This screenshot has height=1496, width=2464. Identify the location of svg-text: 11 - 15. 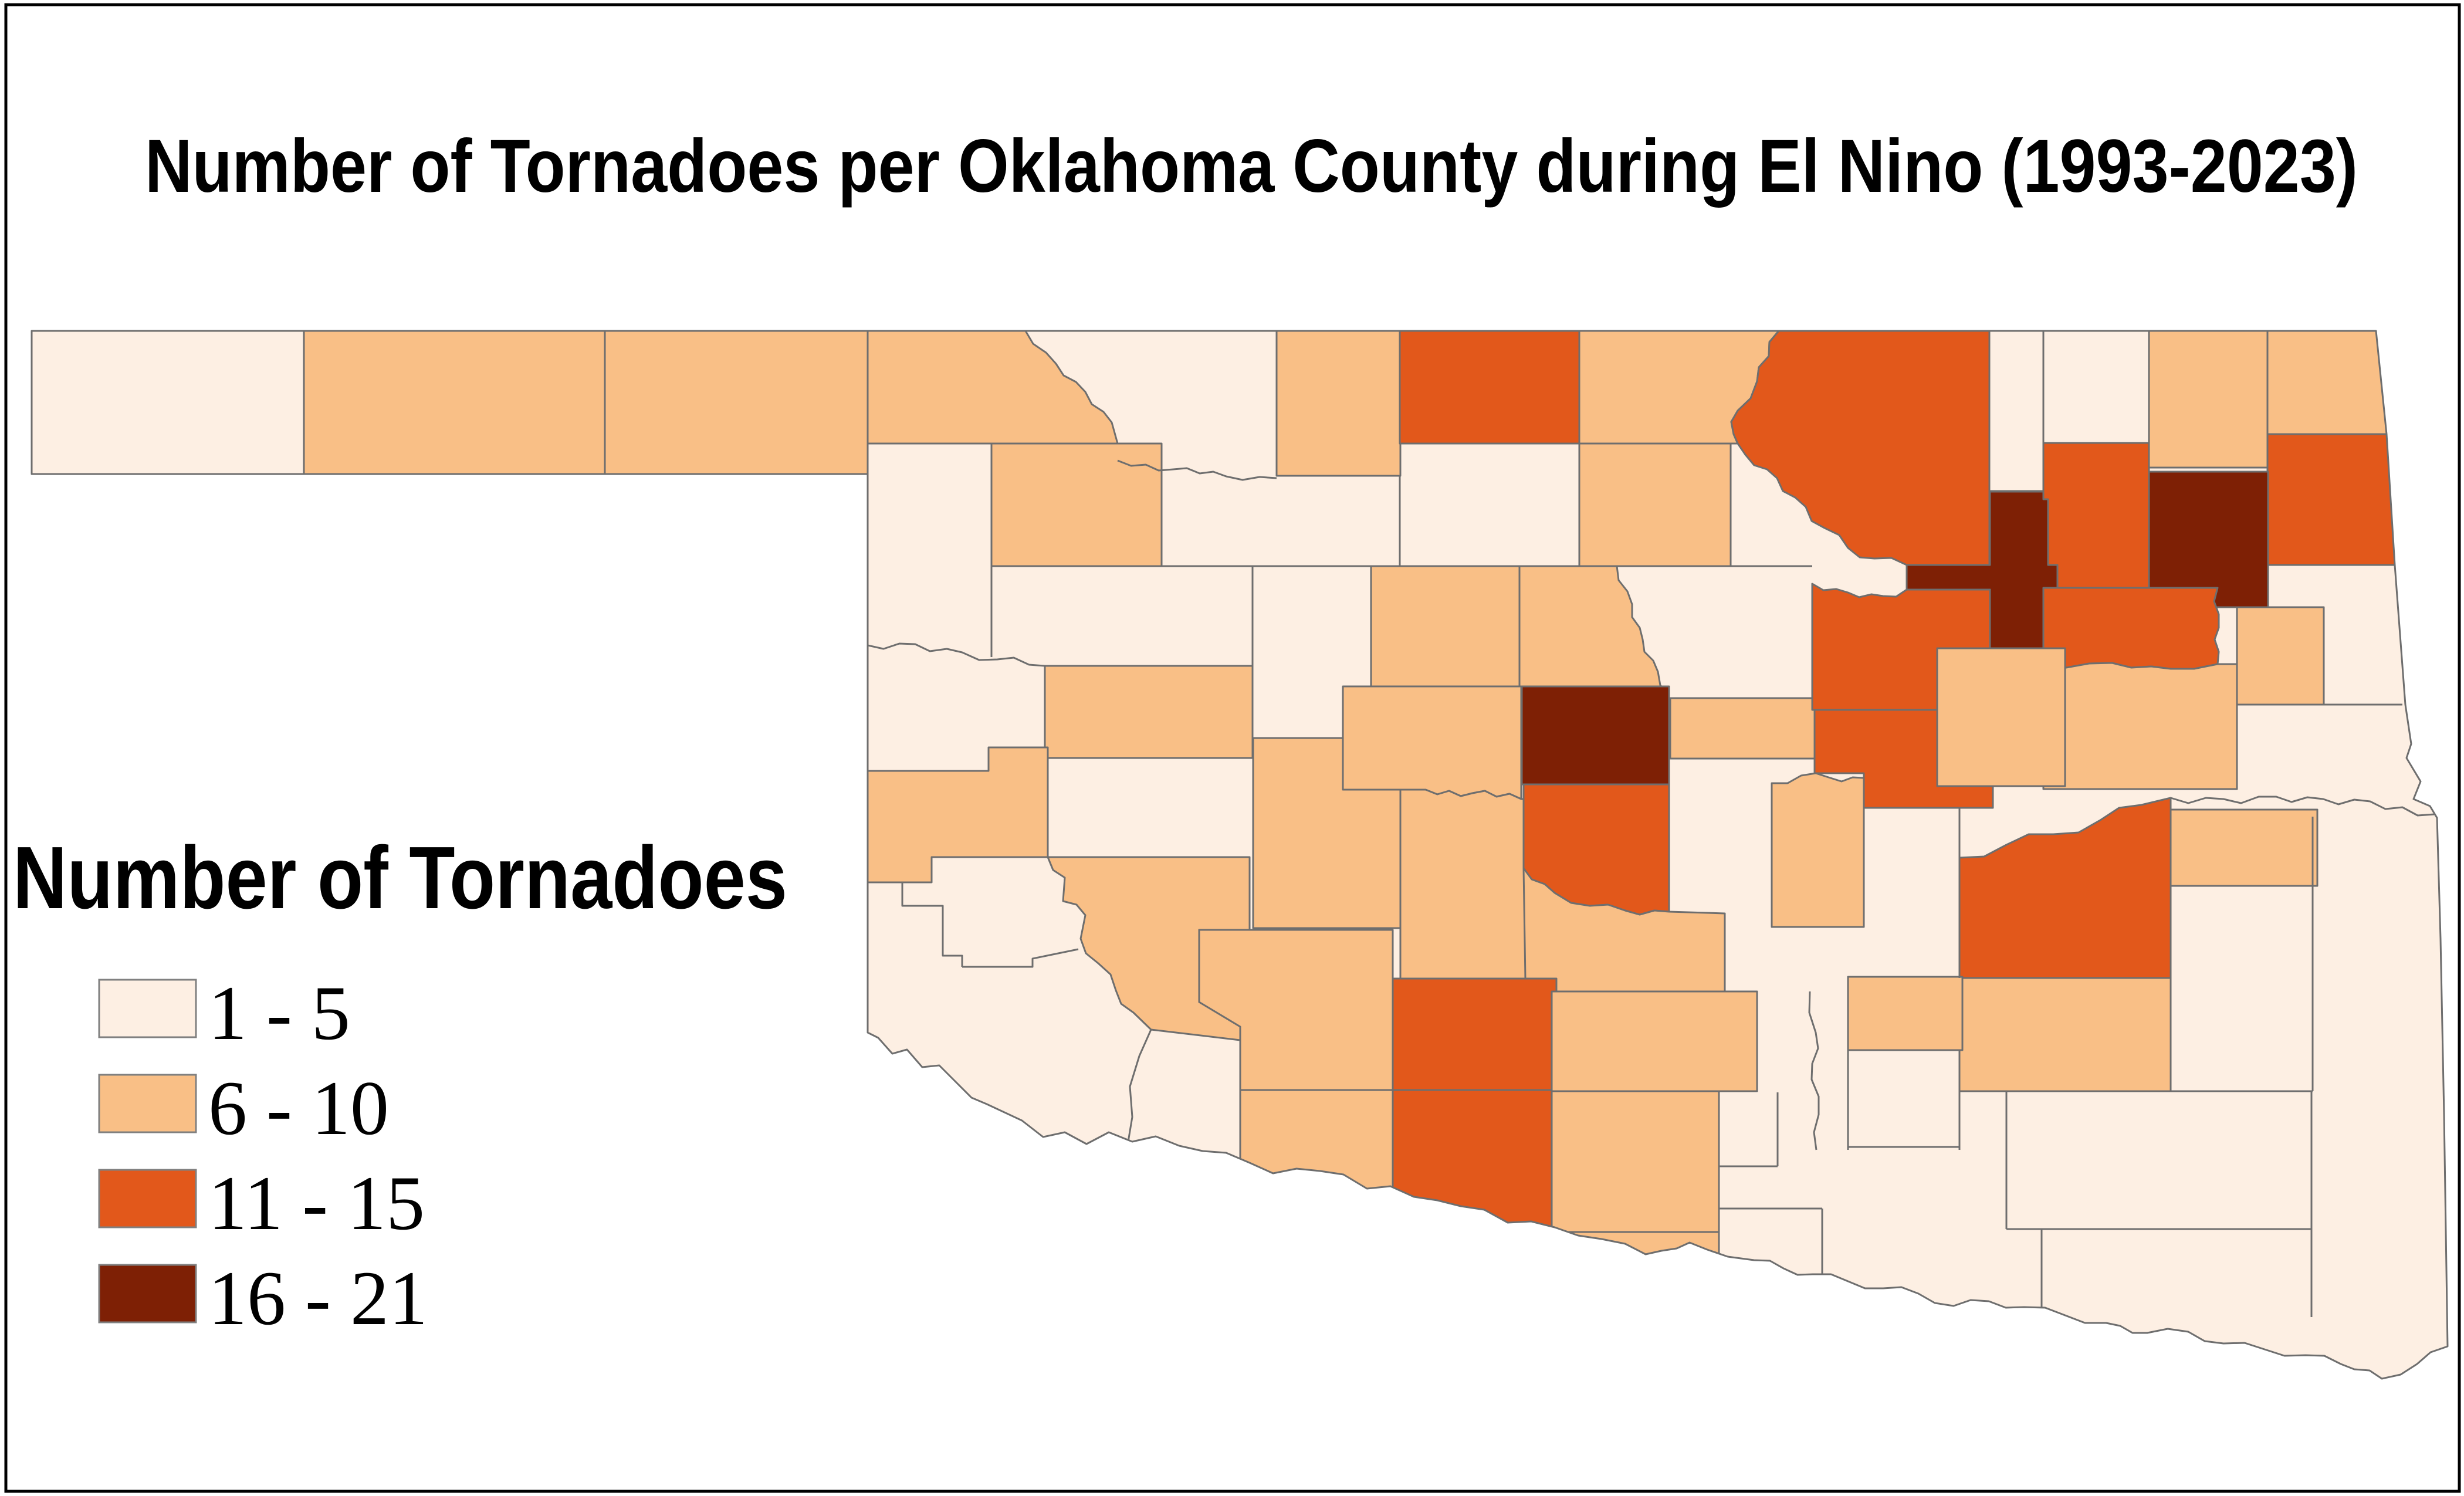
(316, 1203).